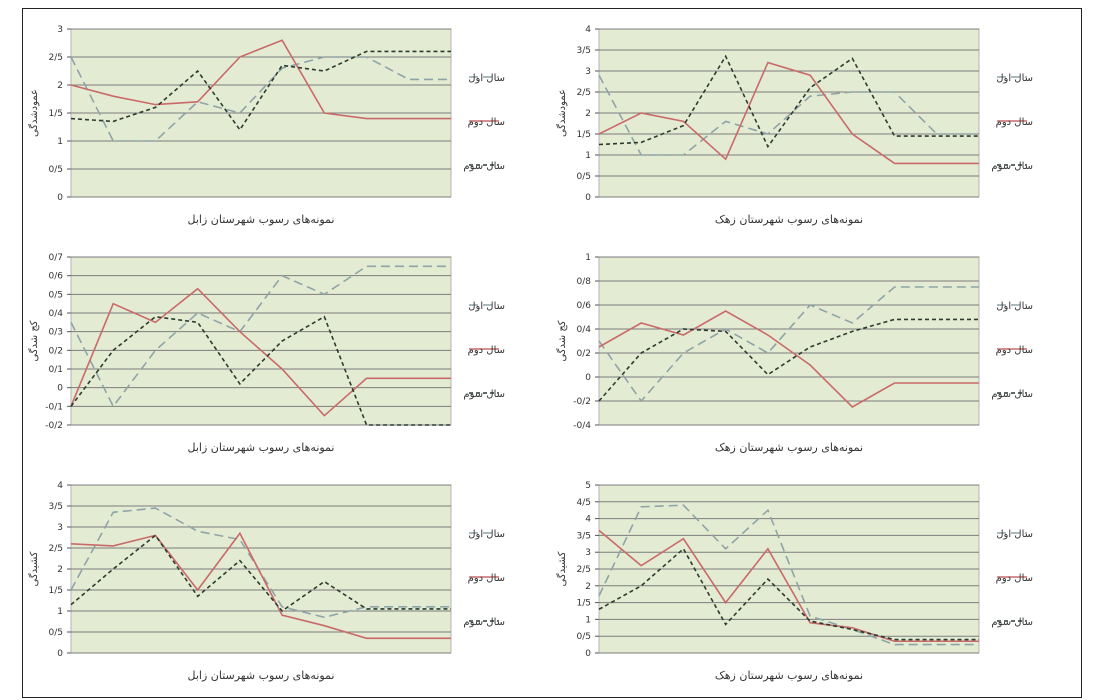 The height and width of the screenshot is (700, 1101). Describe the element at coordinates (584, 503) in the screenshot. I see `y-tick-label: 4/5` at that location.